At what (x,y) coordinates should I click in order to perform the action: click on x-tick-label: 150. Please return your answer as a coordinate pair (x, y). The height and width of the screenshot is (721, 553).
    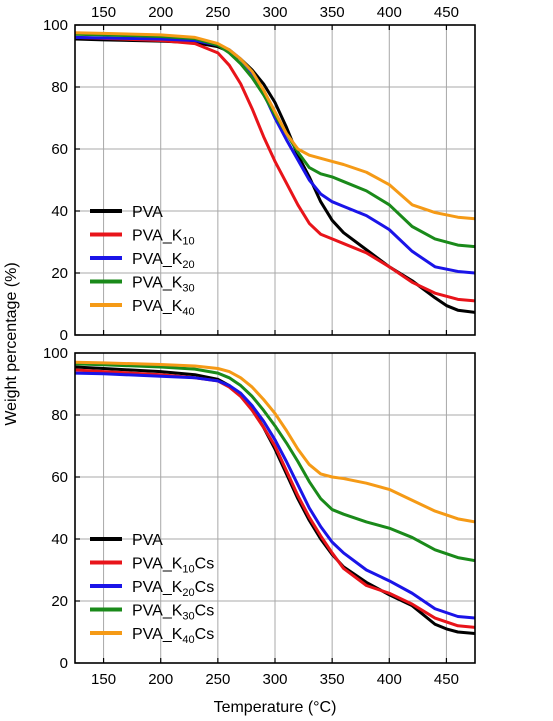
    Looking at the image, I should click on (103, 679).